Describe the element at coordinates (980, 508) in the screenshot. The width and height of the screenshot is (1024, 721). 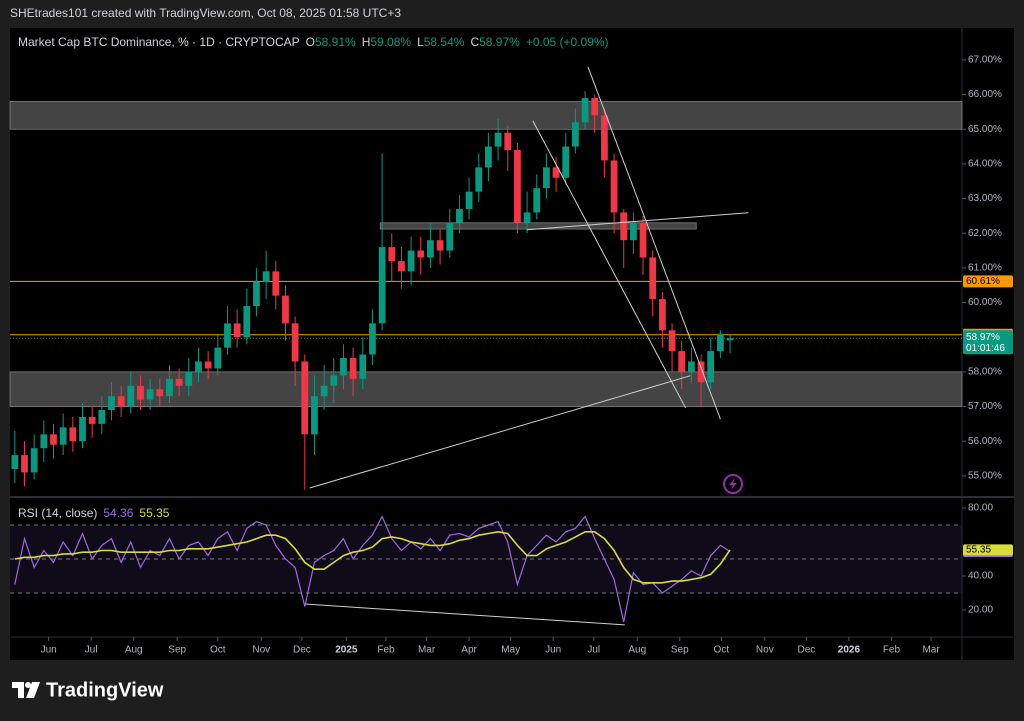
I see `y-tick-label: 80.00` at that location.